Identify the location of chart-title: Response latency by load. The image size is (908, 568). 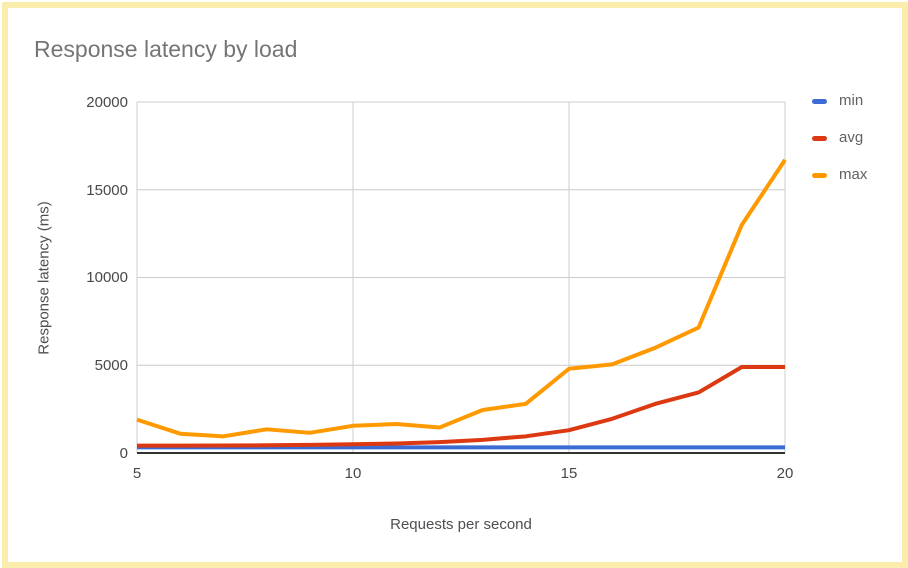
(166, 49).